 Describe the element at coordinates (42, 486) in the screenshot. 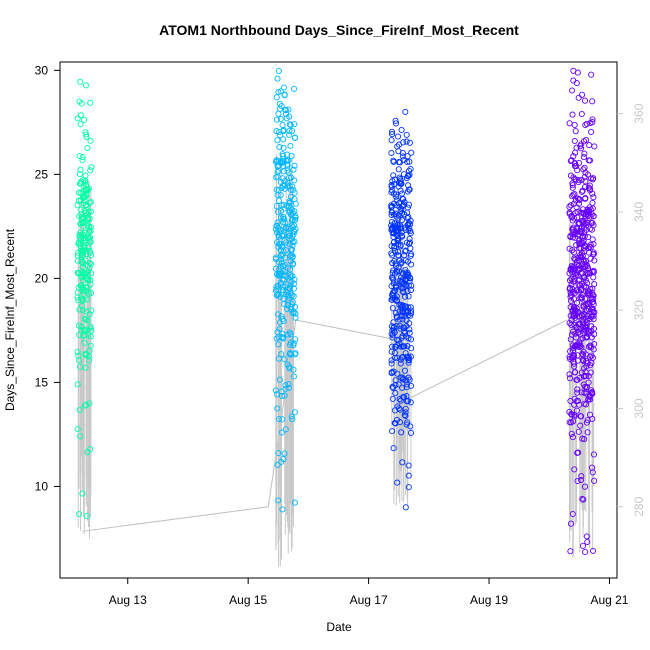

I see `y-tick-label: 10` at that location.